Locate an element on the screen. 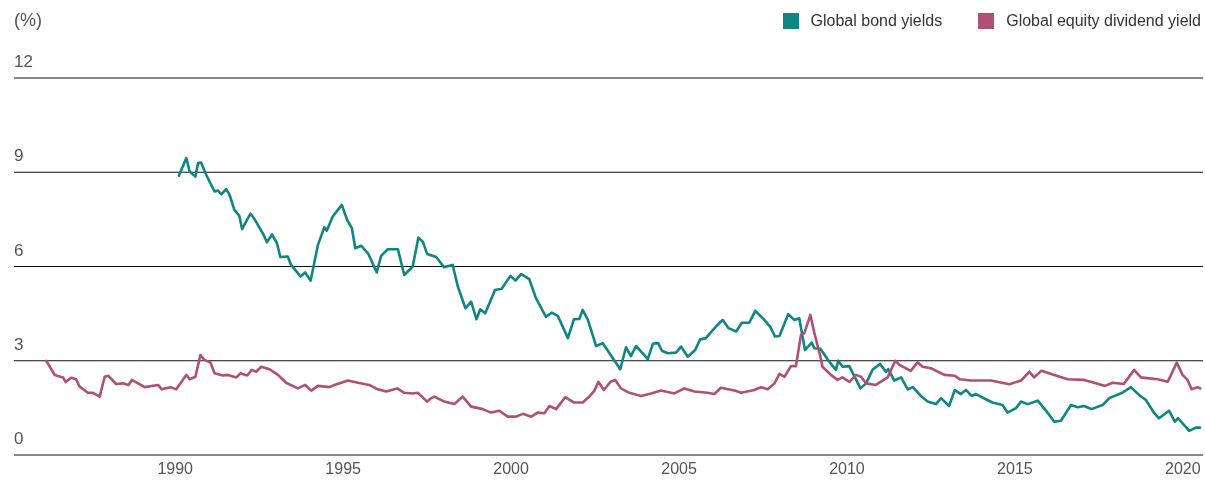 The image size is (1205, 491). y-axis-title: (%) is located at coordinates (28, 20).